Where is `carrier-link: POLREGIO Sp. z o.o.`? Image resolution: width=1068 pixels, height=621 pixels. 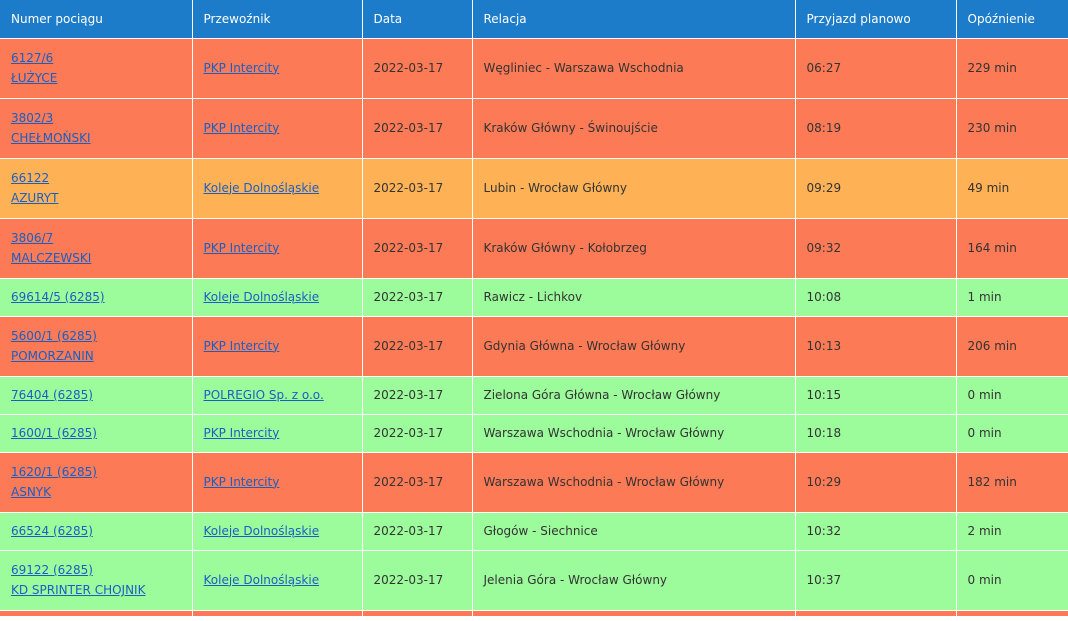 carrier-link: POLREGIO Sp. z o.o. is located at coordinates (263, 394).